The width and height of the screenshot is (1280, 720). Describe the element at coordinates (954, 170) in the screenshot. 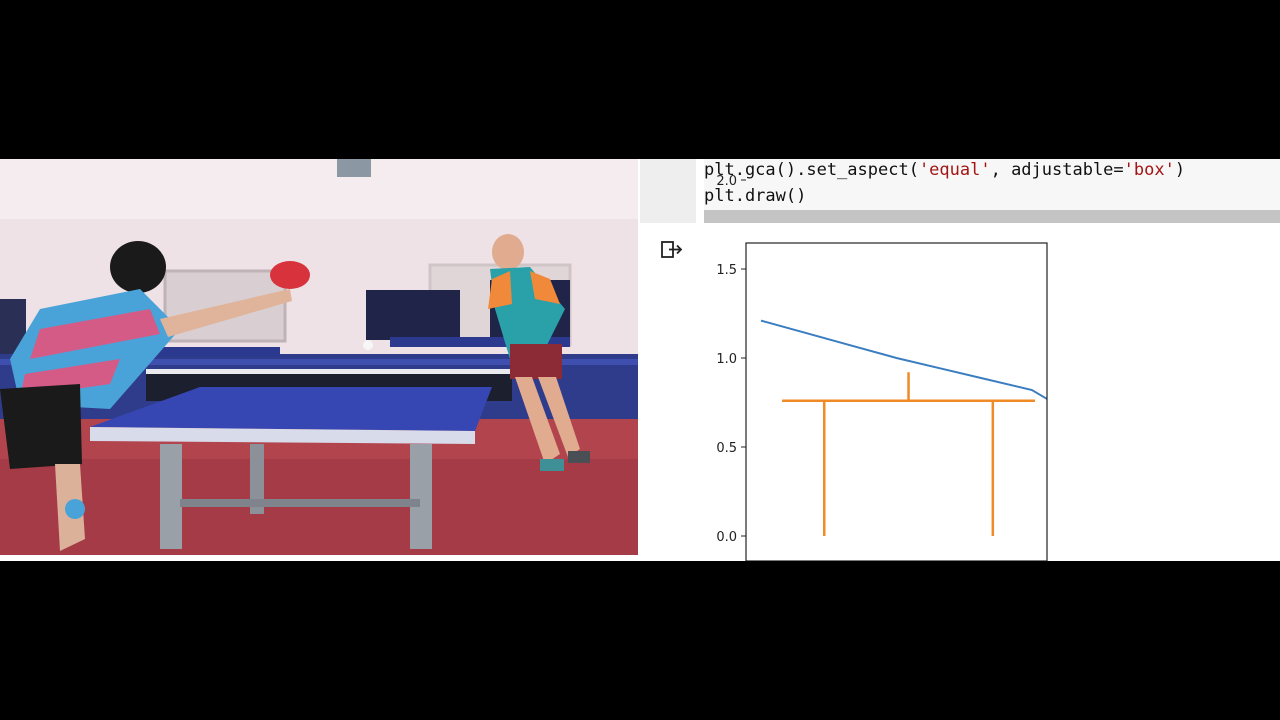

I see `code-string: 'equal'` at that location.